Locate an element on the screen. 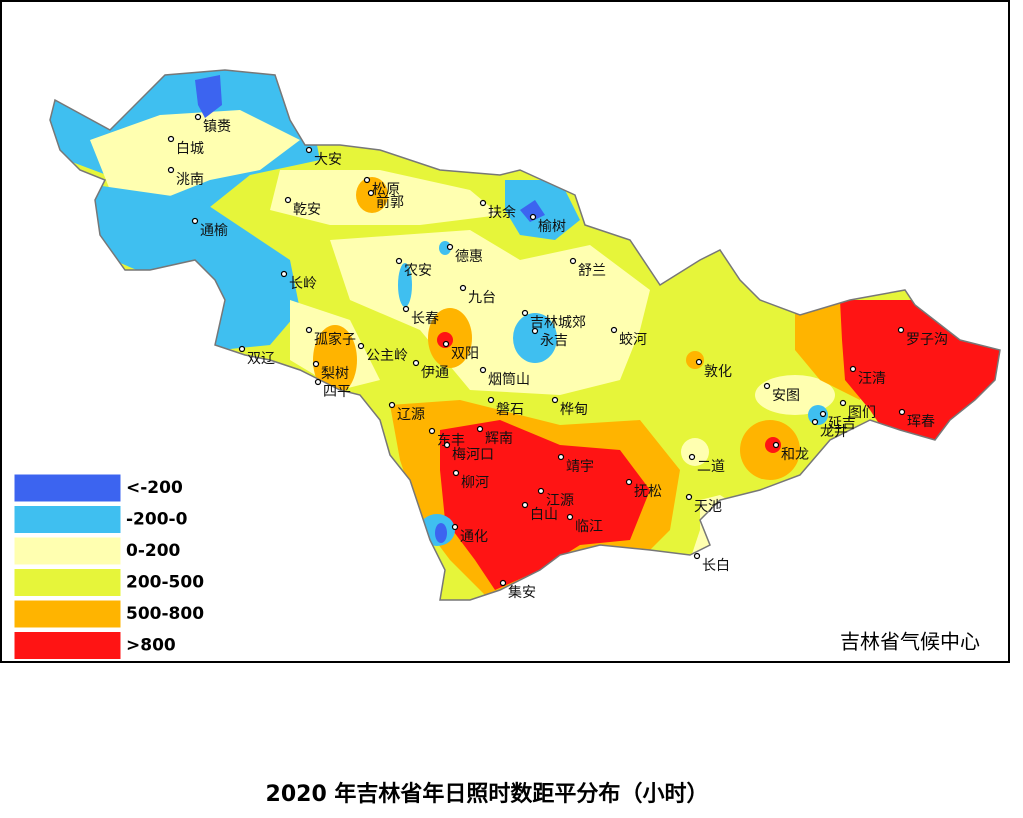  city-label: 德惠 is located at coordinates (469, 257).